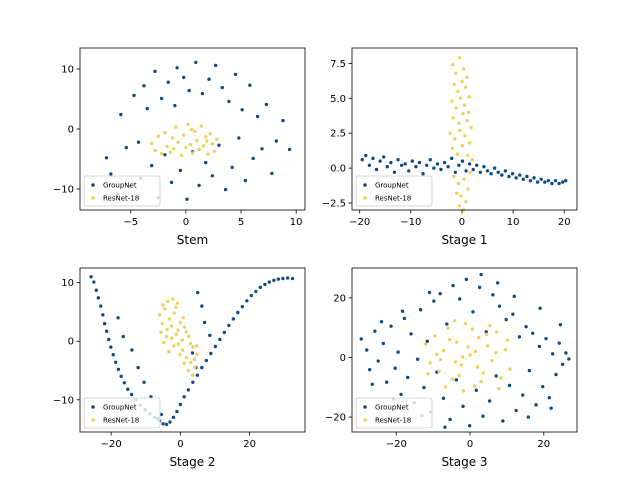 This screenshot has height=480, width=640. I want to click on y-tick-label: 2.5, so click(338, 134).